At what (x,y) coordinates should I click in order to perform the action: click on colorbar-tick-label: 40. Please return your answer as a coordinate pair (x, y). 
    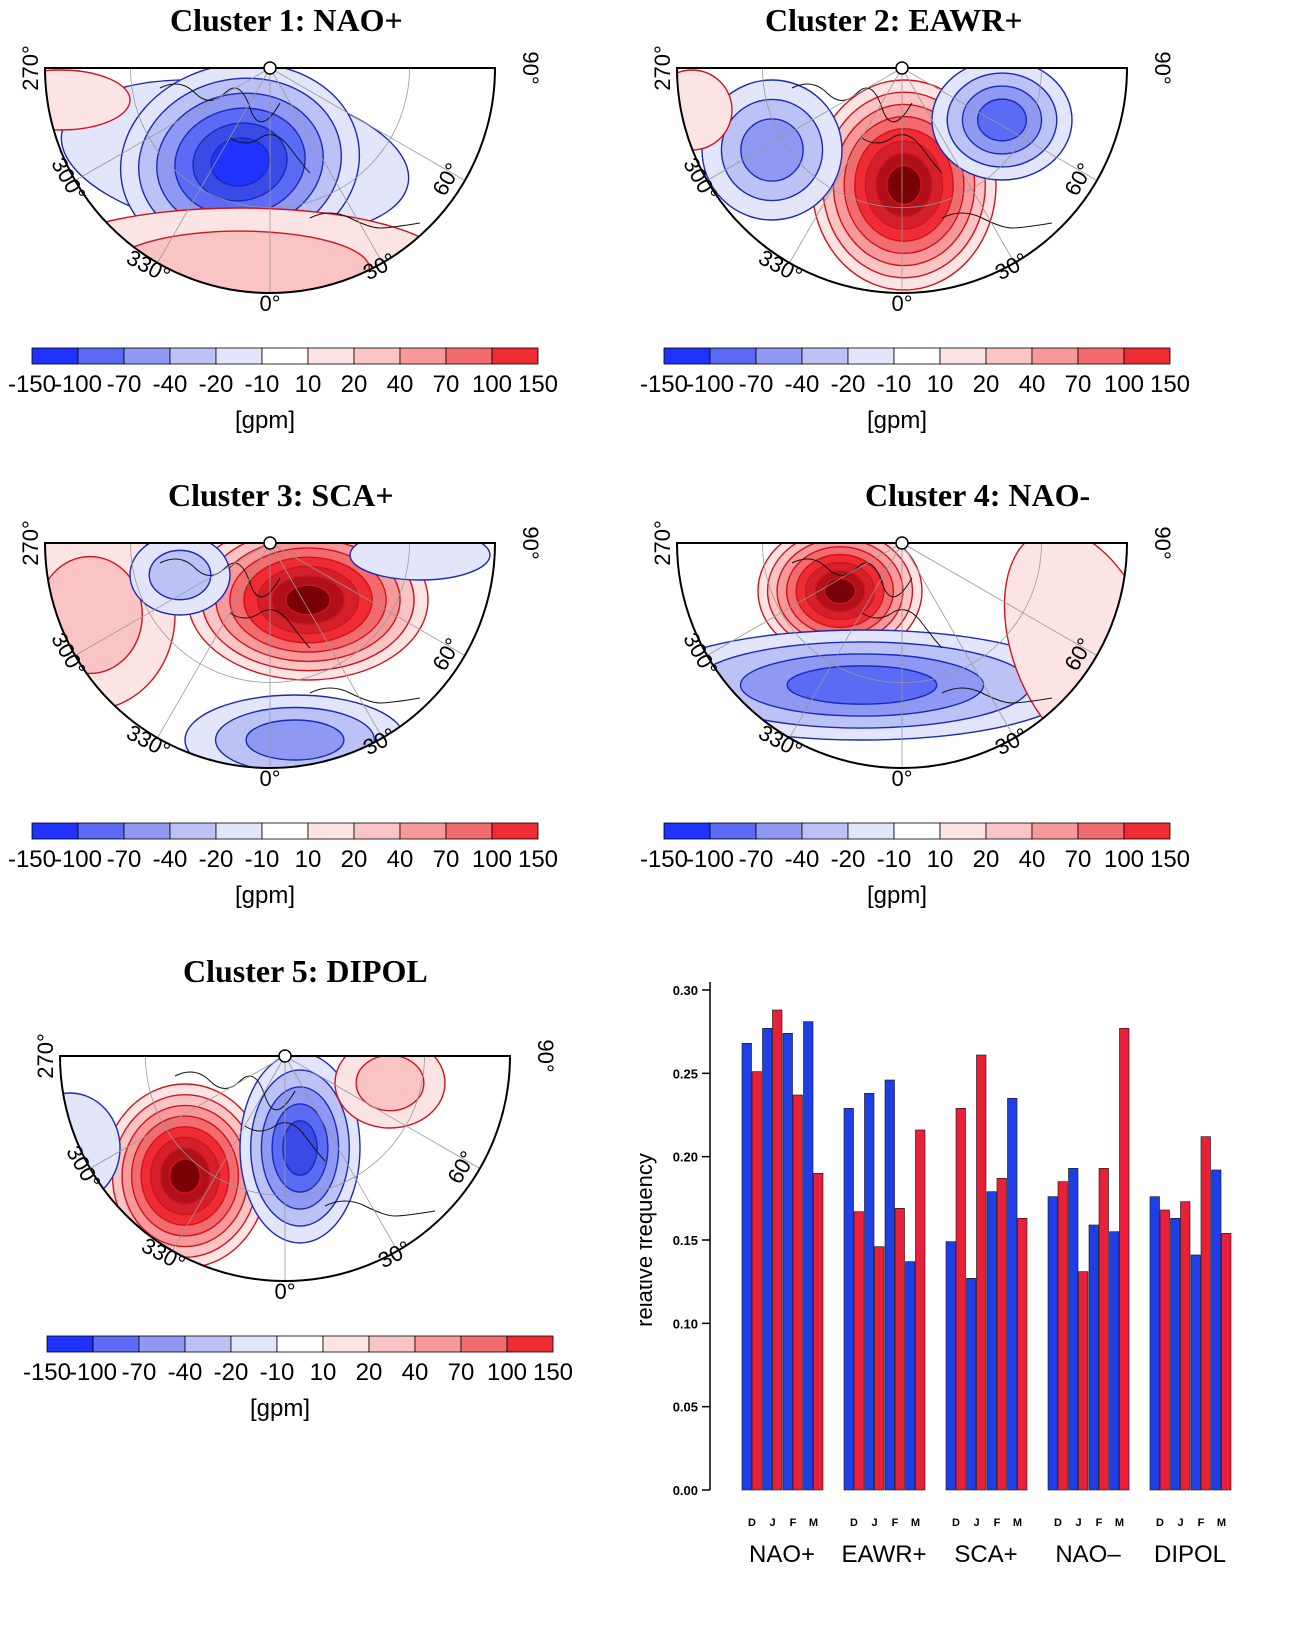
    Looking at the image, I should click on (415, 1372).